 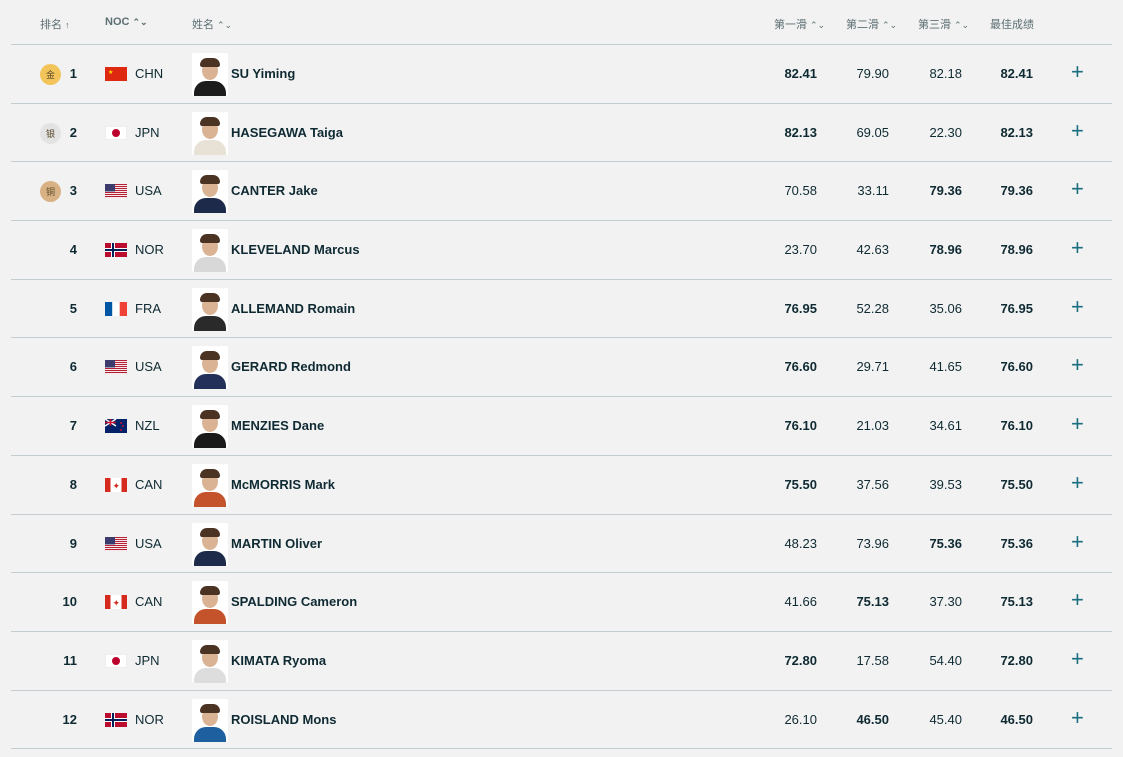 I want to click on noc-code: NZL, so click(x=147, y=426).